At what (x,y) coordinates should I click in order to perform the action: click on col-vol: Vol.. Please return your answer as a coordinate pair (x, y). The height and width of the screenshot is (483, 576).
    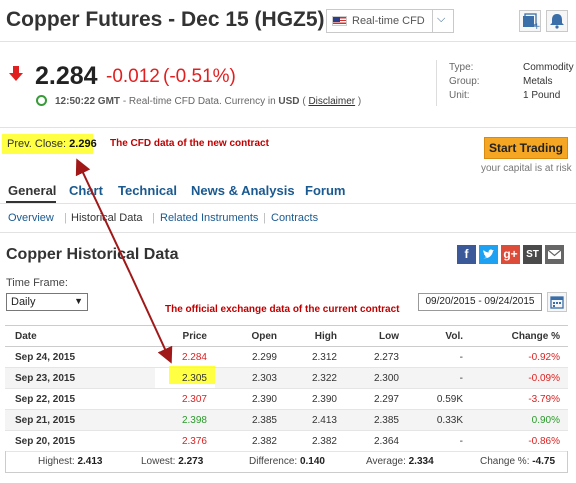
    Looking at the image, I should click on (439, 336).